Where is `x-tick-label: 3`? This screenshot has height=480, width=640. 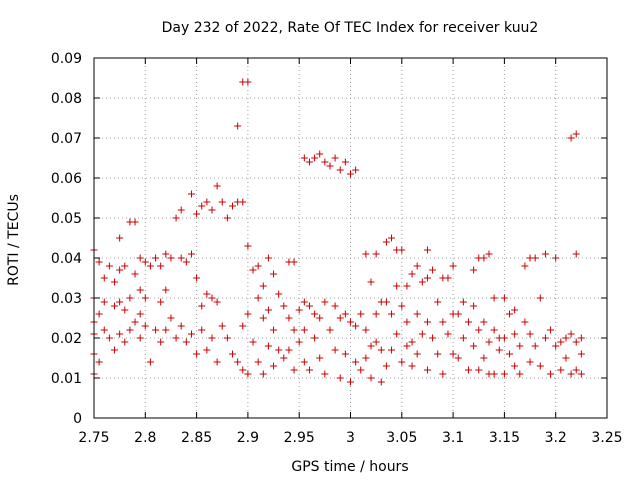 x-tick-label: 3 is located at coordinates (350, 438).